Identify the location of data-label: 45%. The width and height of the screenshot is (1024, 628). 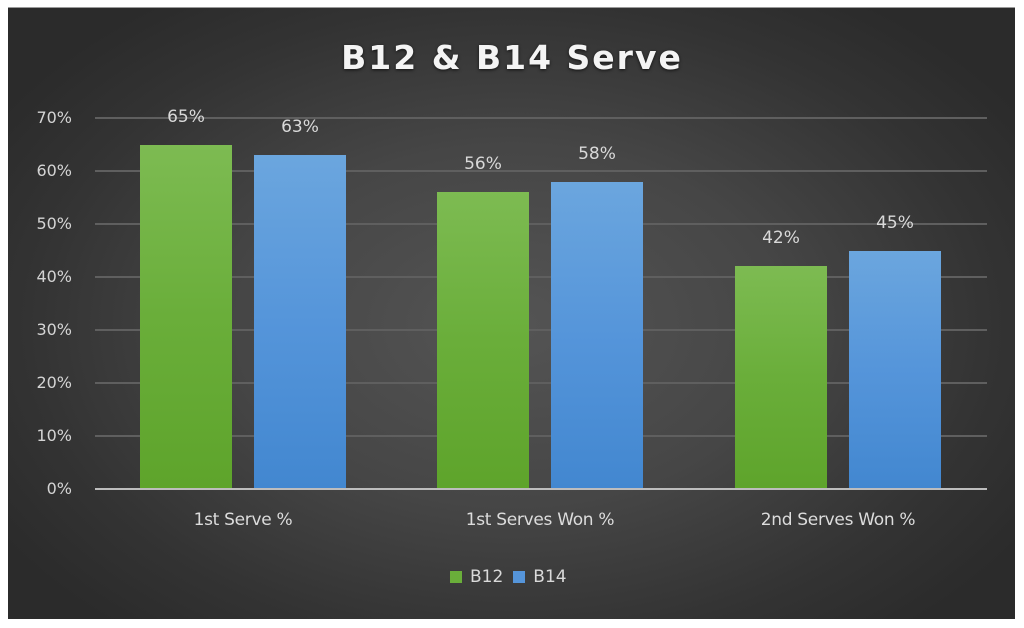
(895, 222).